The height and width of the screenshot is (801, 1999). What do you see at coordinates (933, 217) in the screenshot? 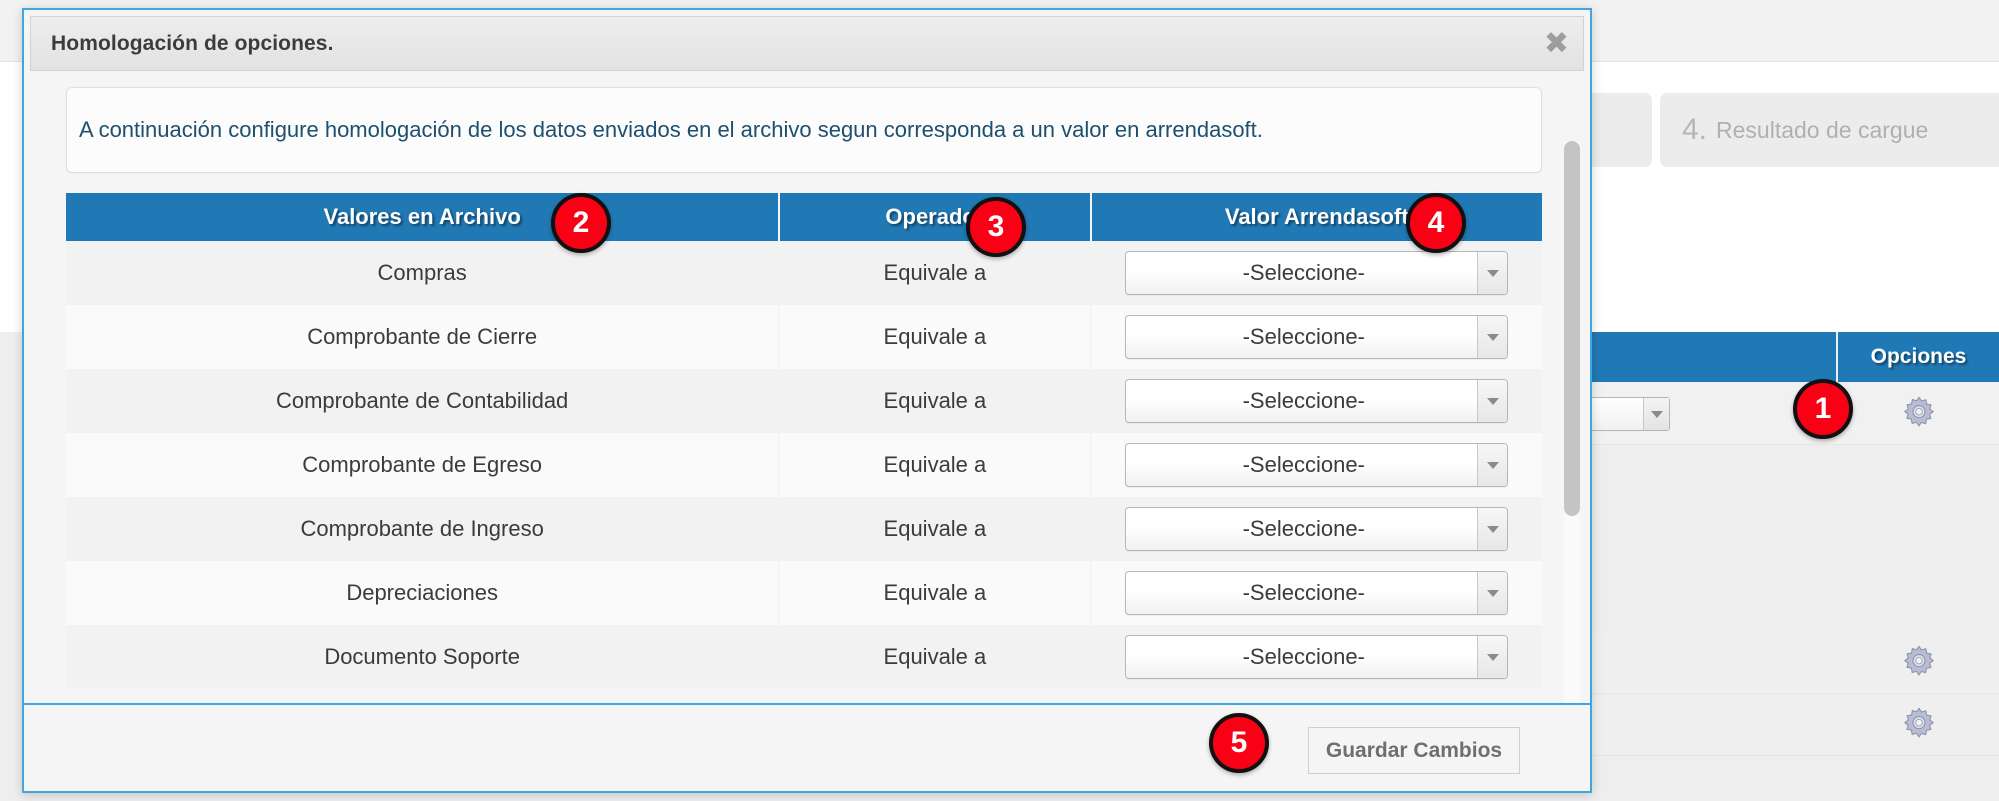
I see `column-operador: Operador` at bounding box center [933, 217].